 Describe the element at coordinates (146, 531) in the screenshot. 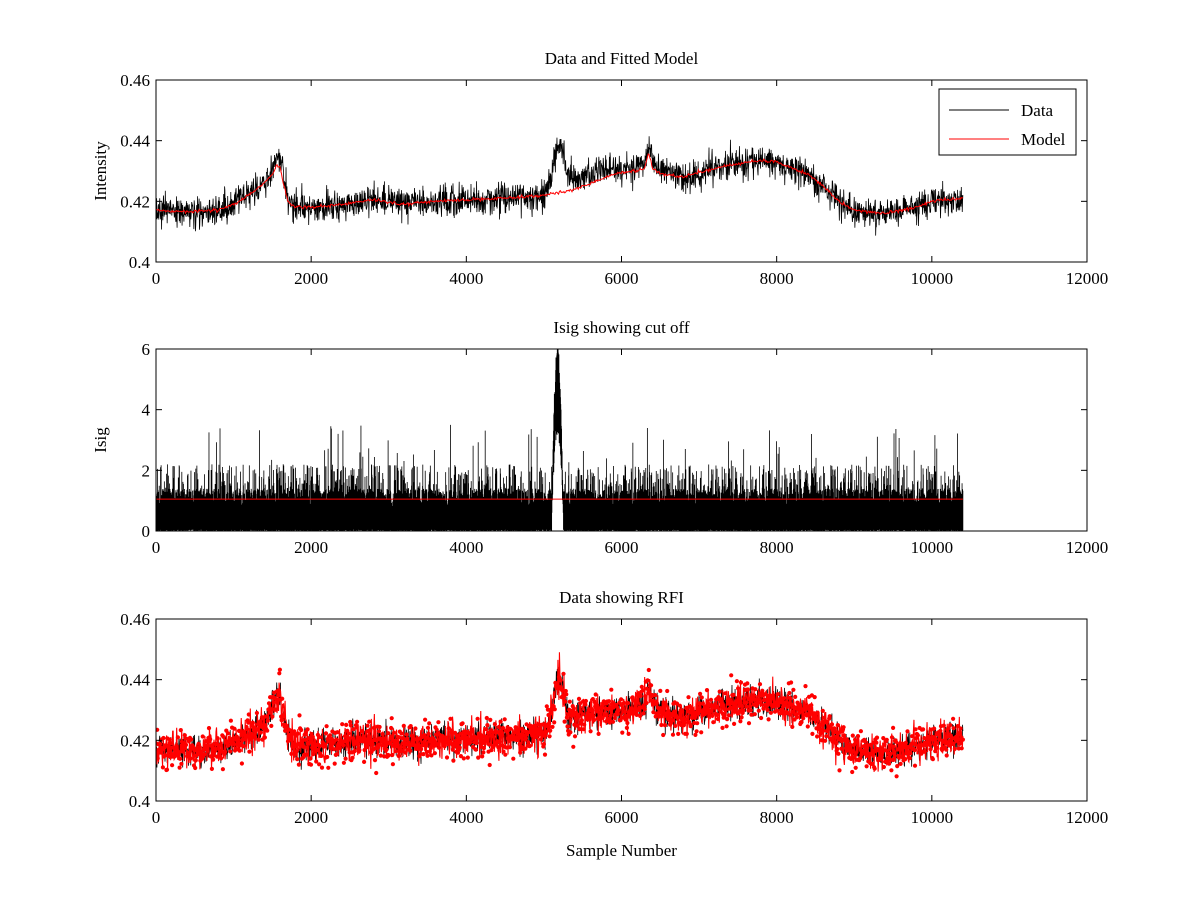

I see `y-tick-label: 0` at that location.